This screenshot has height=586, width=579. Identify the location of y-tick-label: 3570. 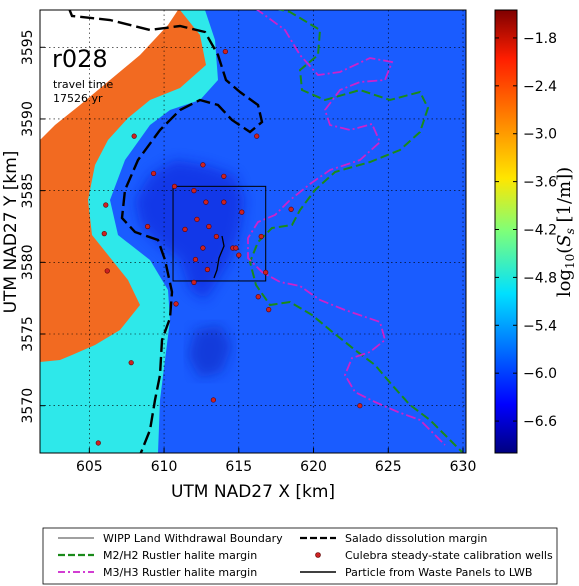
(28, 406).